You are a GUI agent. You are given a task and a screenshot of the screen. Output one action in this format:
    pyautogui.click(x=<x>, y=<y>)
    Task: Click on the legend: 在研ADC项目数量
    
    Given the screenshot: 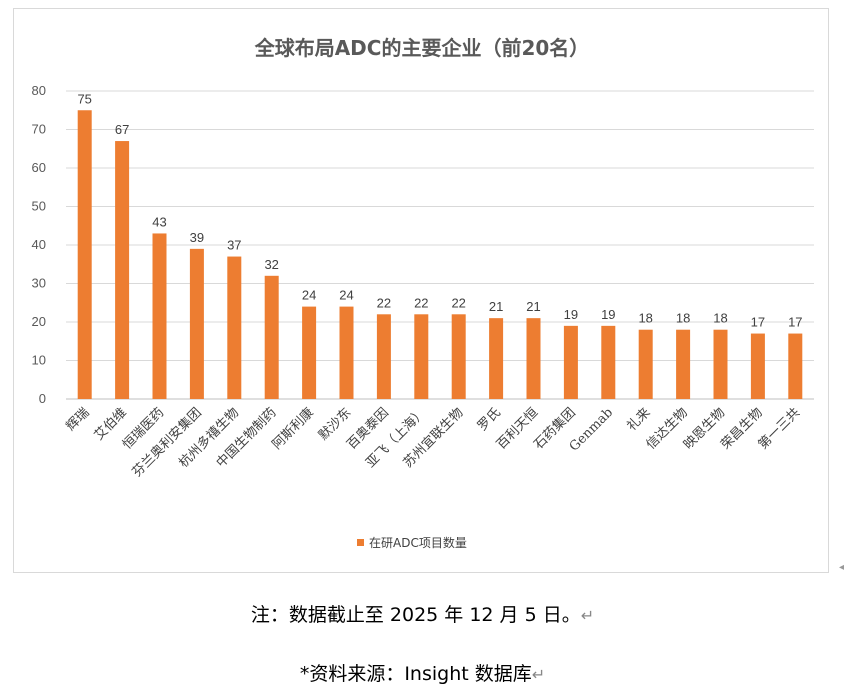 What is the action you would take?
    pyautogui.click(x=412, y=542)
    